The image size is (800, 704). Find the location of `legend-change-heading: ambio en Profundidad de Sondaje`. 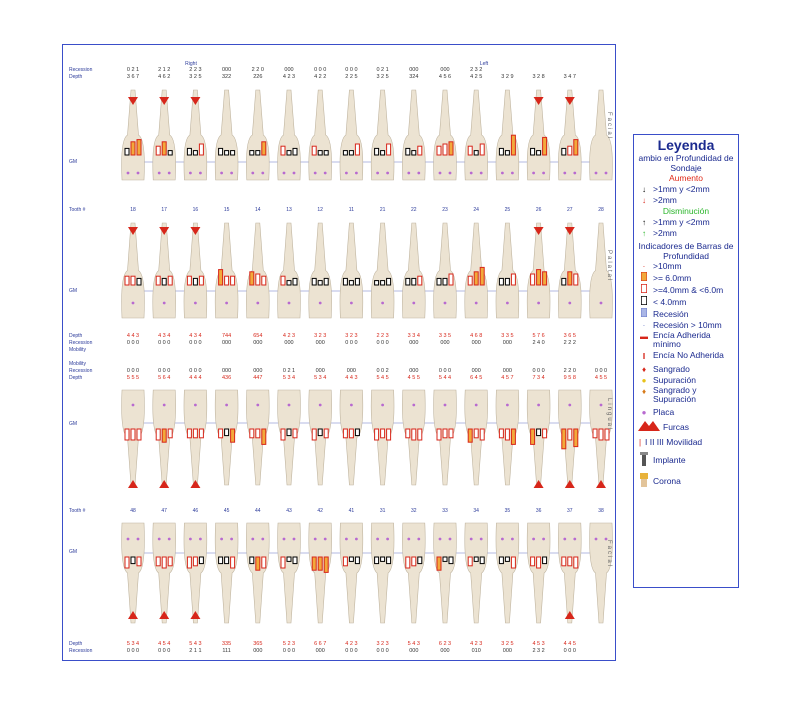

legend-change-heading: ambio en Profundidad de Sondaje is located at coordinates (686, 163).